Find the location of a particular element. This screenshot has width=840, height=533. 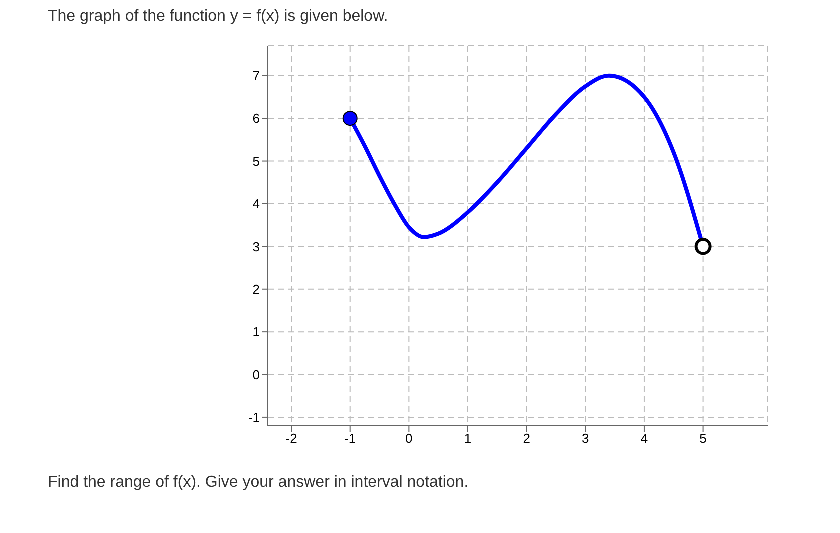

x-tick-label: 0 is located at coordinates (409, 438).